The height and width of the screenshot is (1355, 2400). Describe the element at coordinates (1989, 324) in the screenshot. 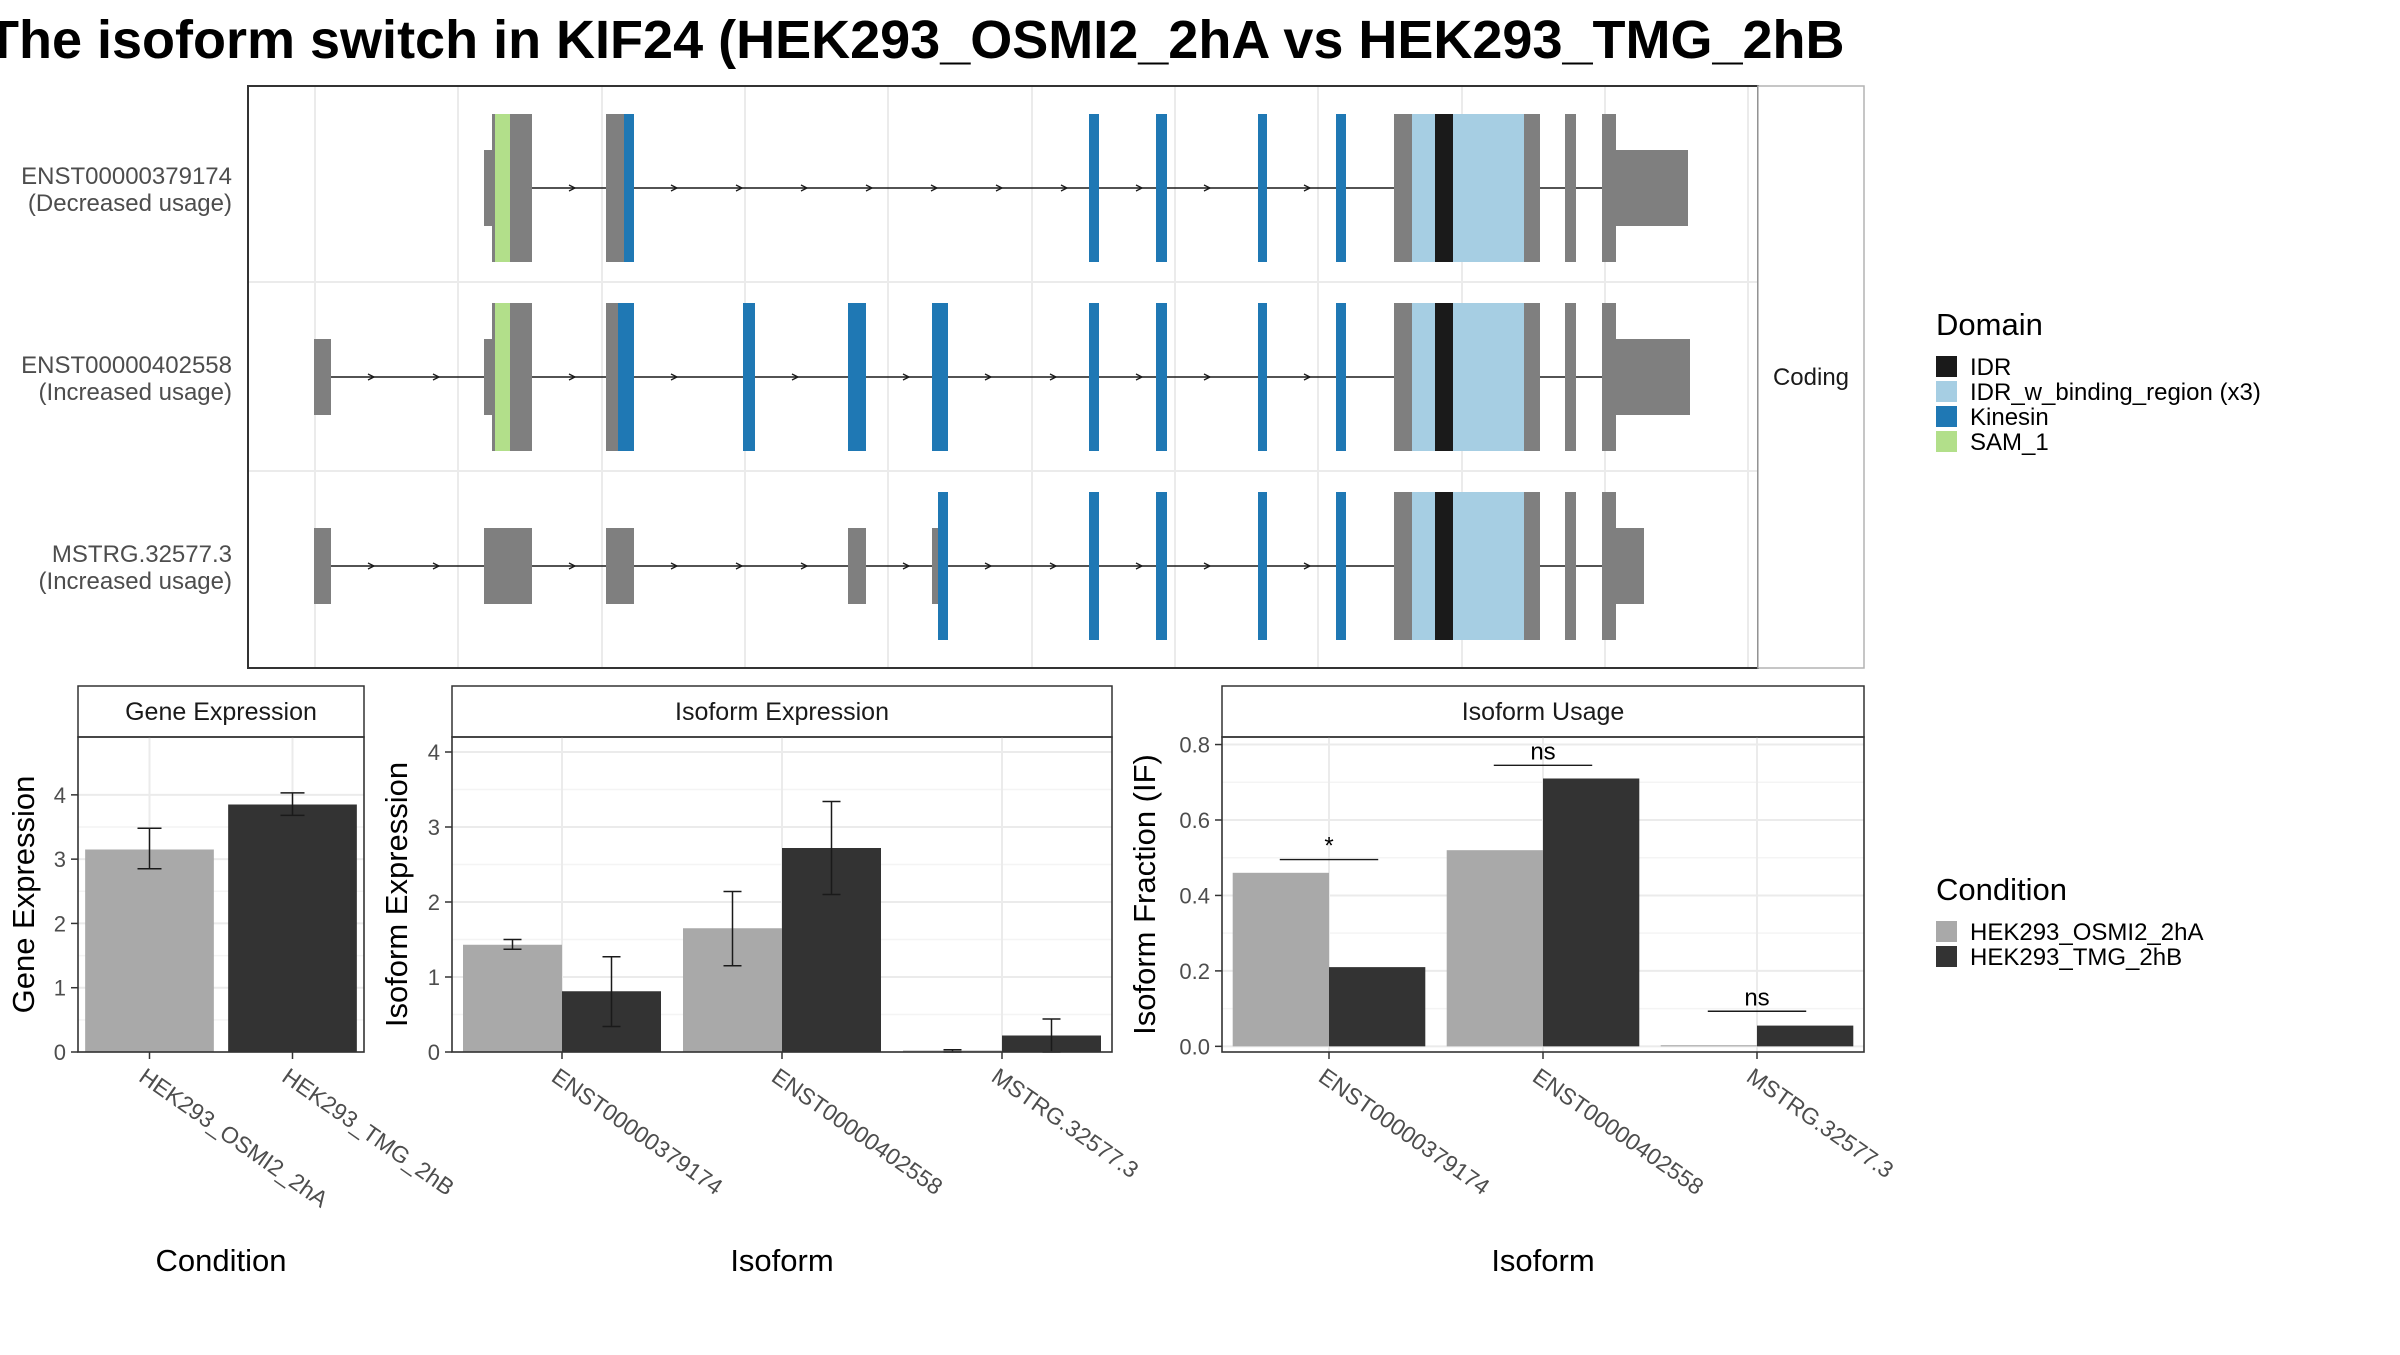

I see `domain-legend-title: Domain` at that location.